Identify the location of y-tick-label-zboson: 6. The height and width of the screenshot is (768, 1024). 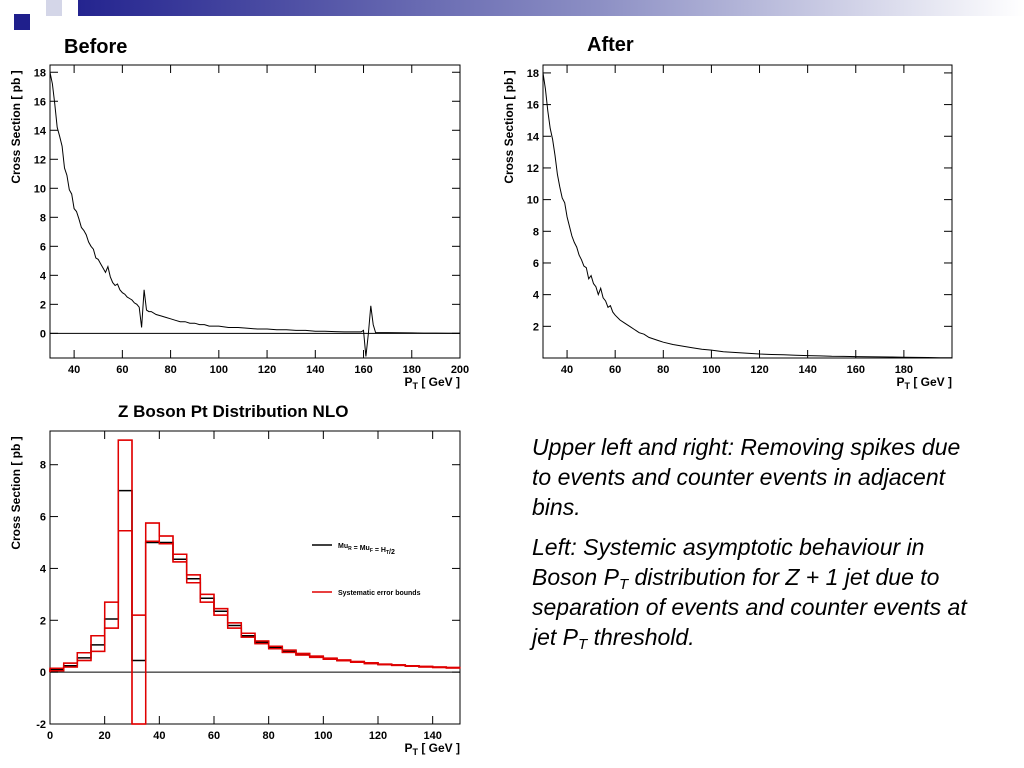
(43, 518).